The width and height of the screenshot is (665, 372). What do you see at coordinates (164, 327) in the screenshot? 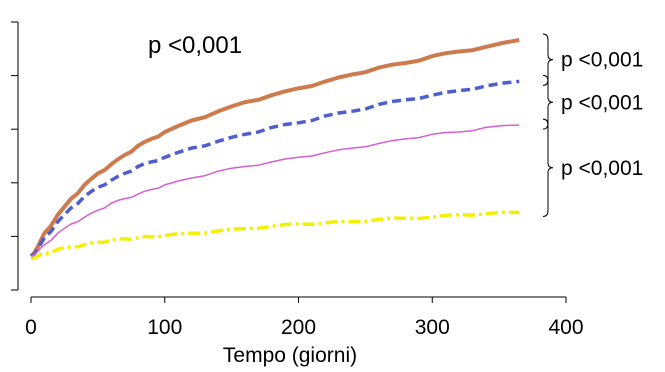
I see `x-tick-label: 100` at bounding box center [164, 327].